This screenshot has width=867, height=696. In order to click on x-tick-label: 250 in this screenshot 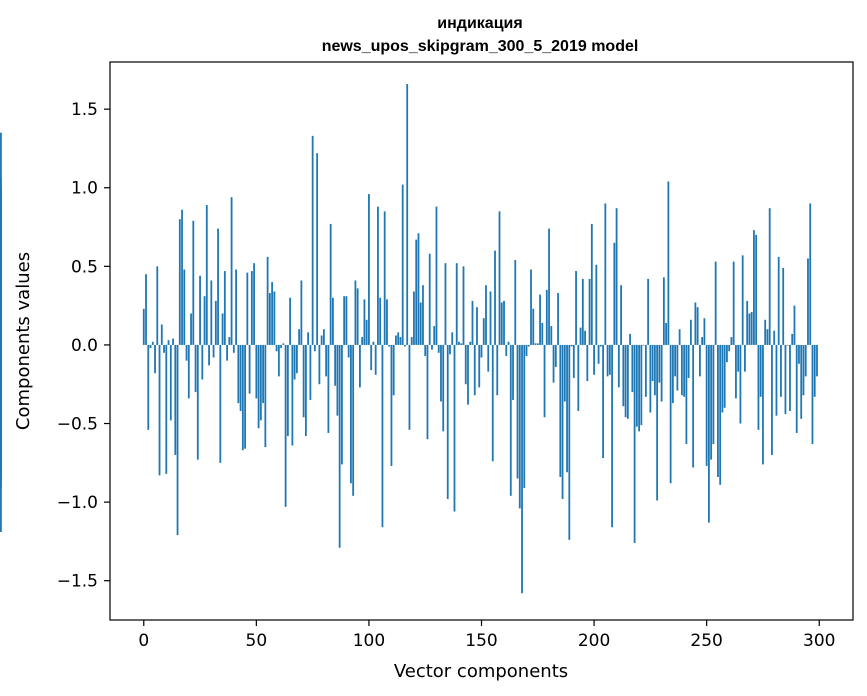, I will do `click(706, 641)`.